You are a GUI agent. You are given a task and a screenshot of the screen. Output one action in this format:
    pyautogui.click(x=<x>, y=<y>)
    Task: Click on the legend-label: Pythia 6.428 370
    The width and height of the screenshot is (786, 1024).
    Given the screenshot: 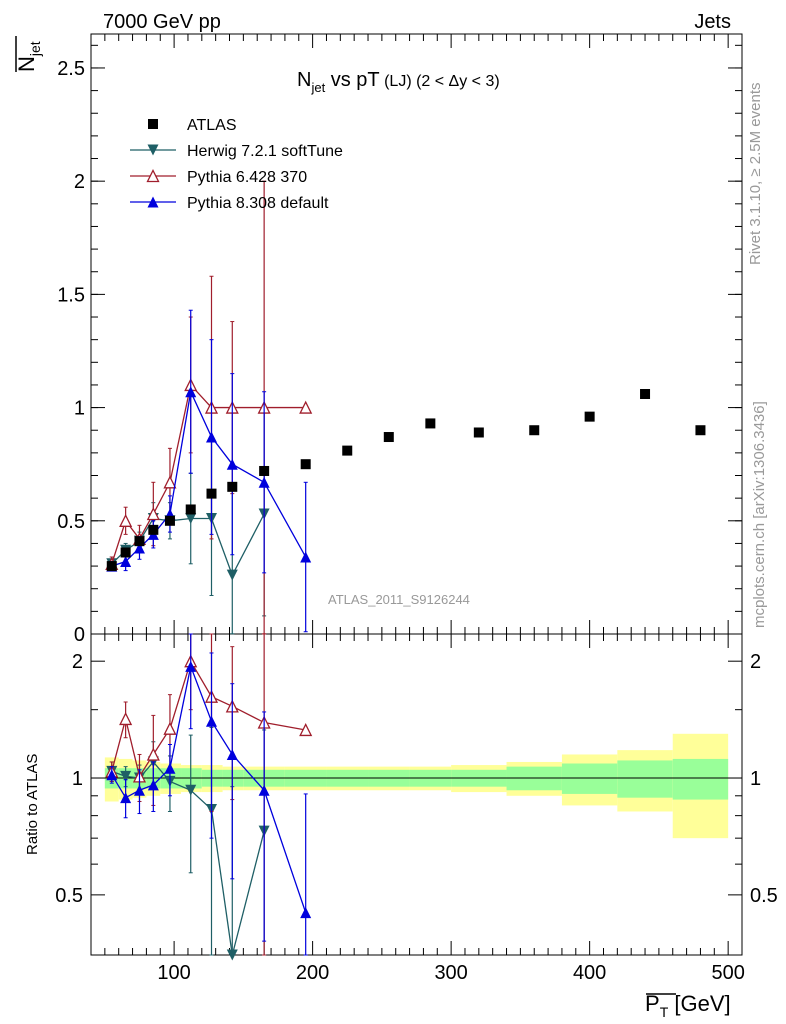 What is the action you would take?
    pyautogui.click(x=247, y=177)
    